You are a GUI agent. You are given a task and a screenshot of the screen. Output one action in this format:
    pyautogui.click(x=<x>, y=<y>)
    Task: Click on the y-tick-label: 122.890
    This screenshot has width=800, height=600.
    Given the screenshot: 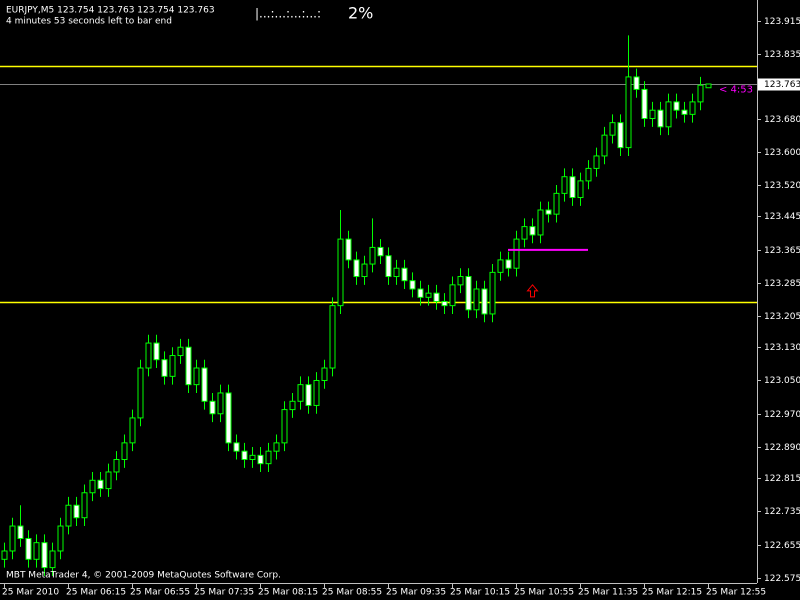 What is the action you would take?
    pyautogui.click(x=782, y=448)
    